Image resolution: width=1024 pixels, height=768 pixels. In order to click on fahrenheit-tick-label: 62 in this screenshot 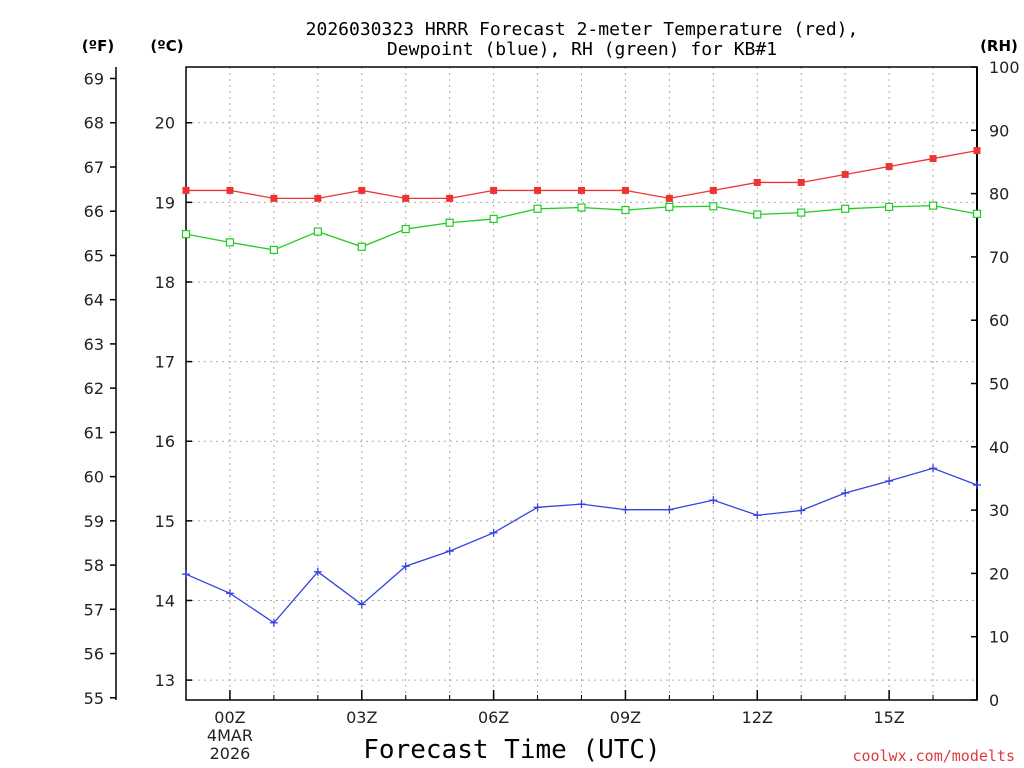, I will do `click(94, 388)`.